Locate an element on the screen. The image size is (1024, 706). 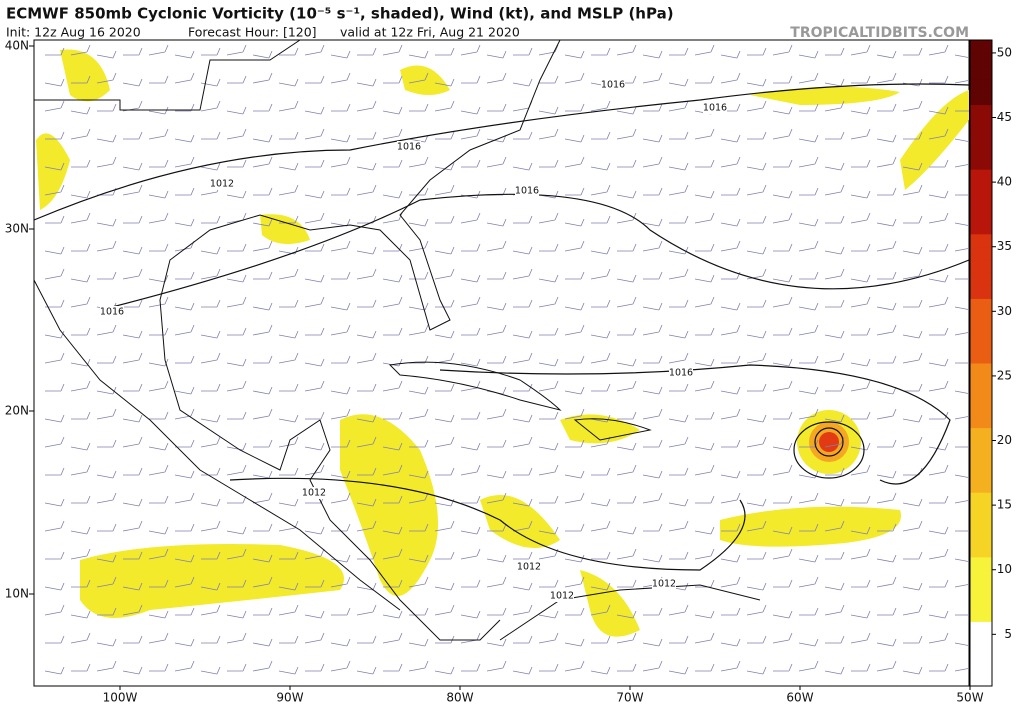
shade is located at coordinates (85, 75).